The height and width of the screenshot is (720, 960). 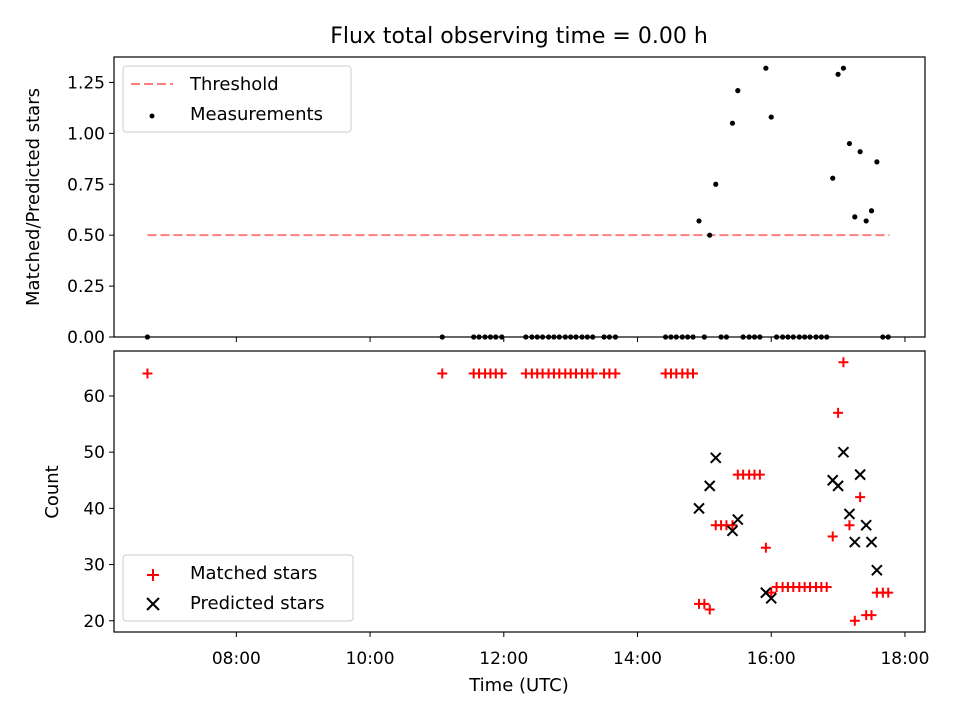 What do you see at coordinates (771, 659) in the screenshot?
I see `bottom-x-tick-label: 16:00` at bounding box center [771, 659].